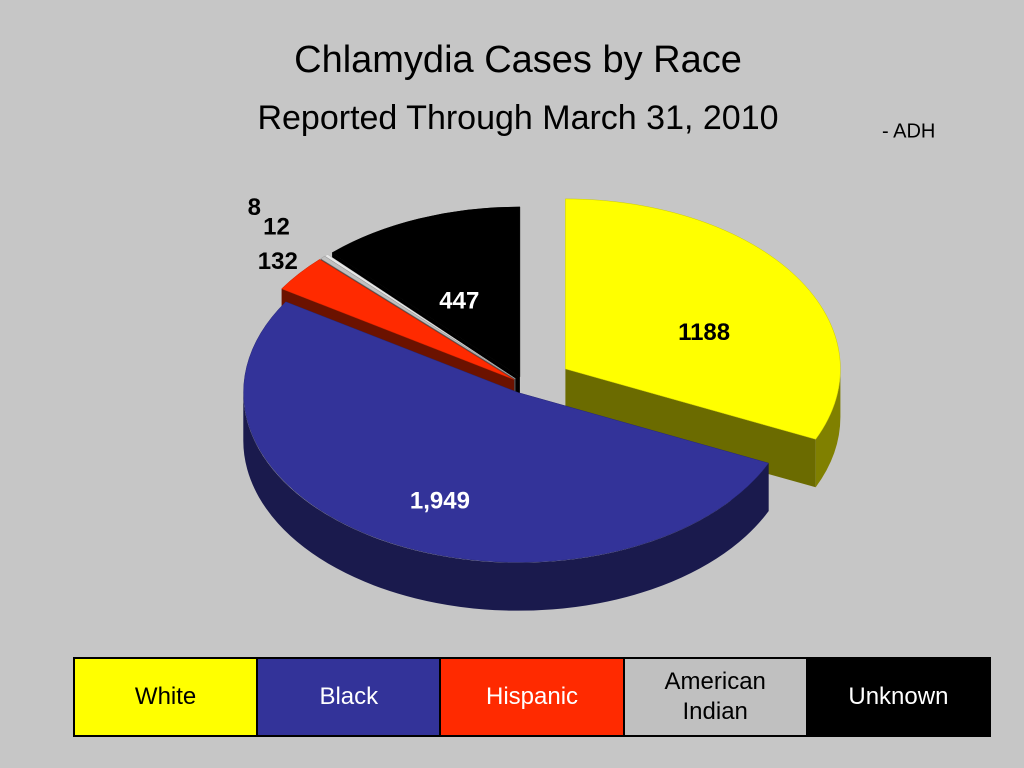 This screenshot has height=768, width=1024. I want to click on data-label: 447, so click(459, 300).